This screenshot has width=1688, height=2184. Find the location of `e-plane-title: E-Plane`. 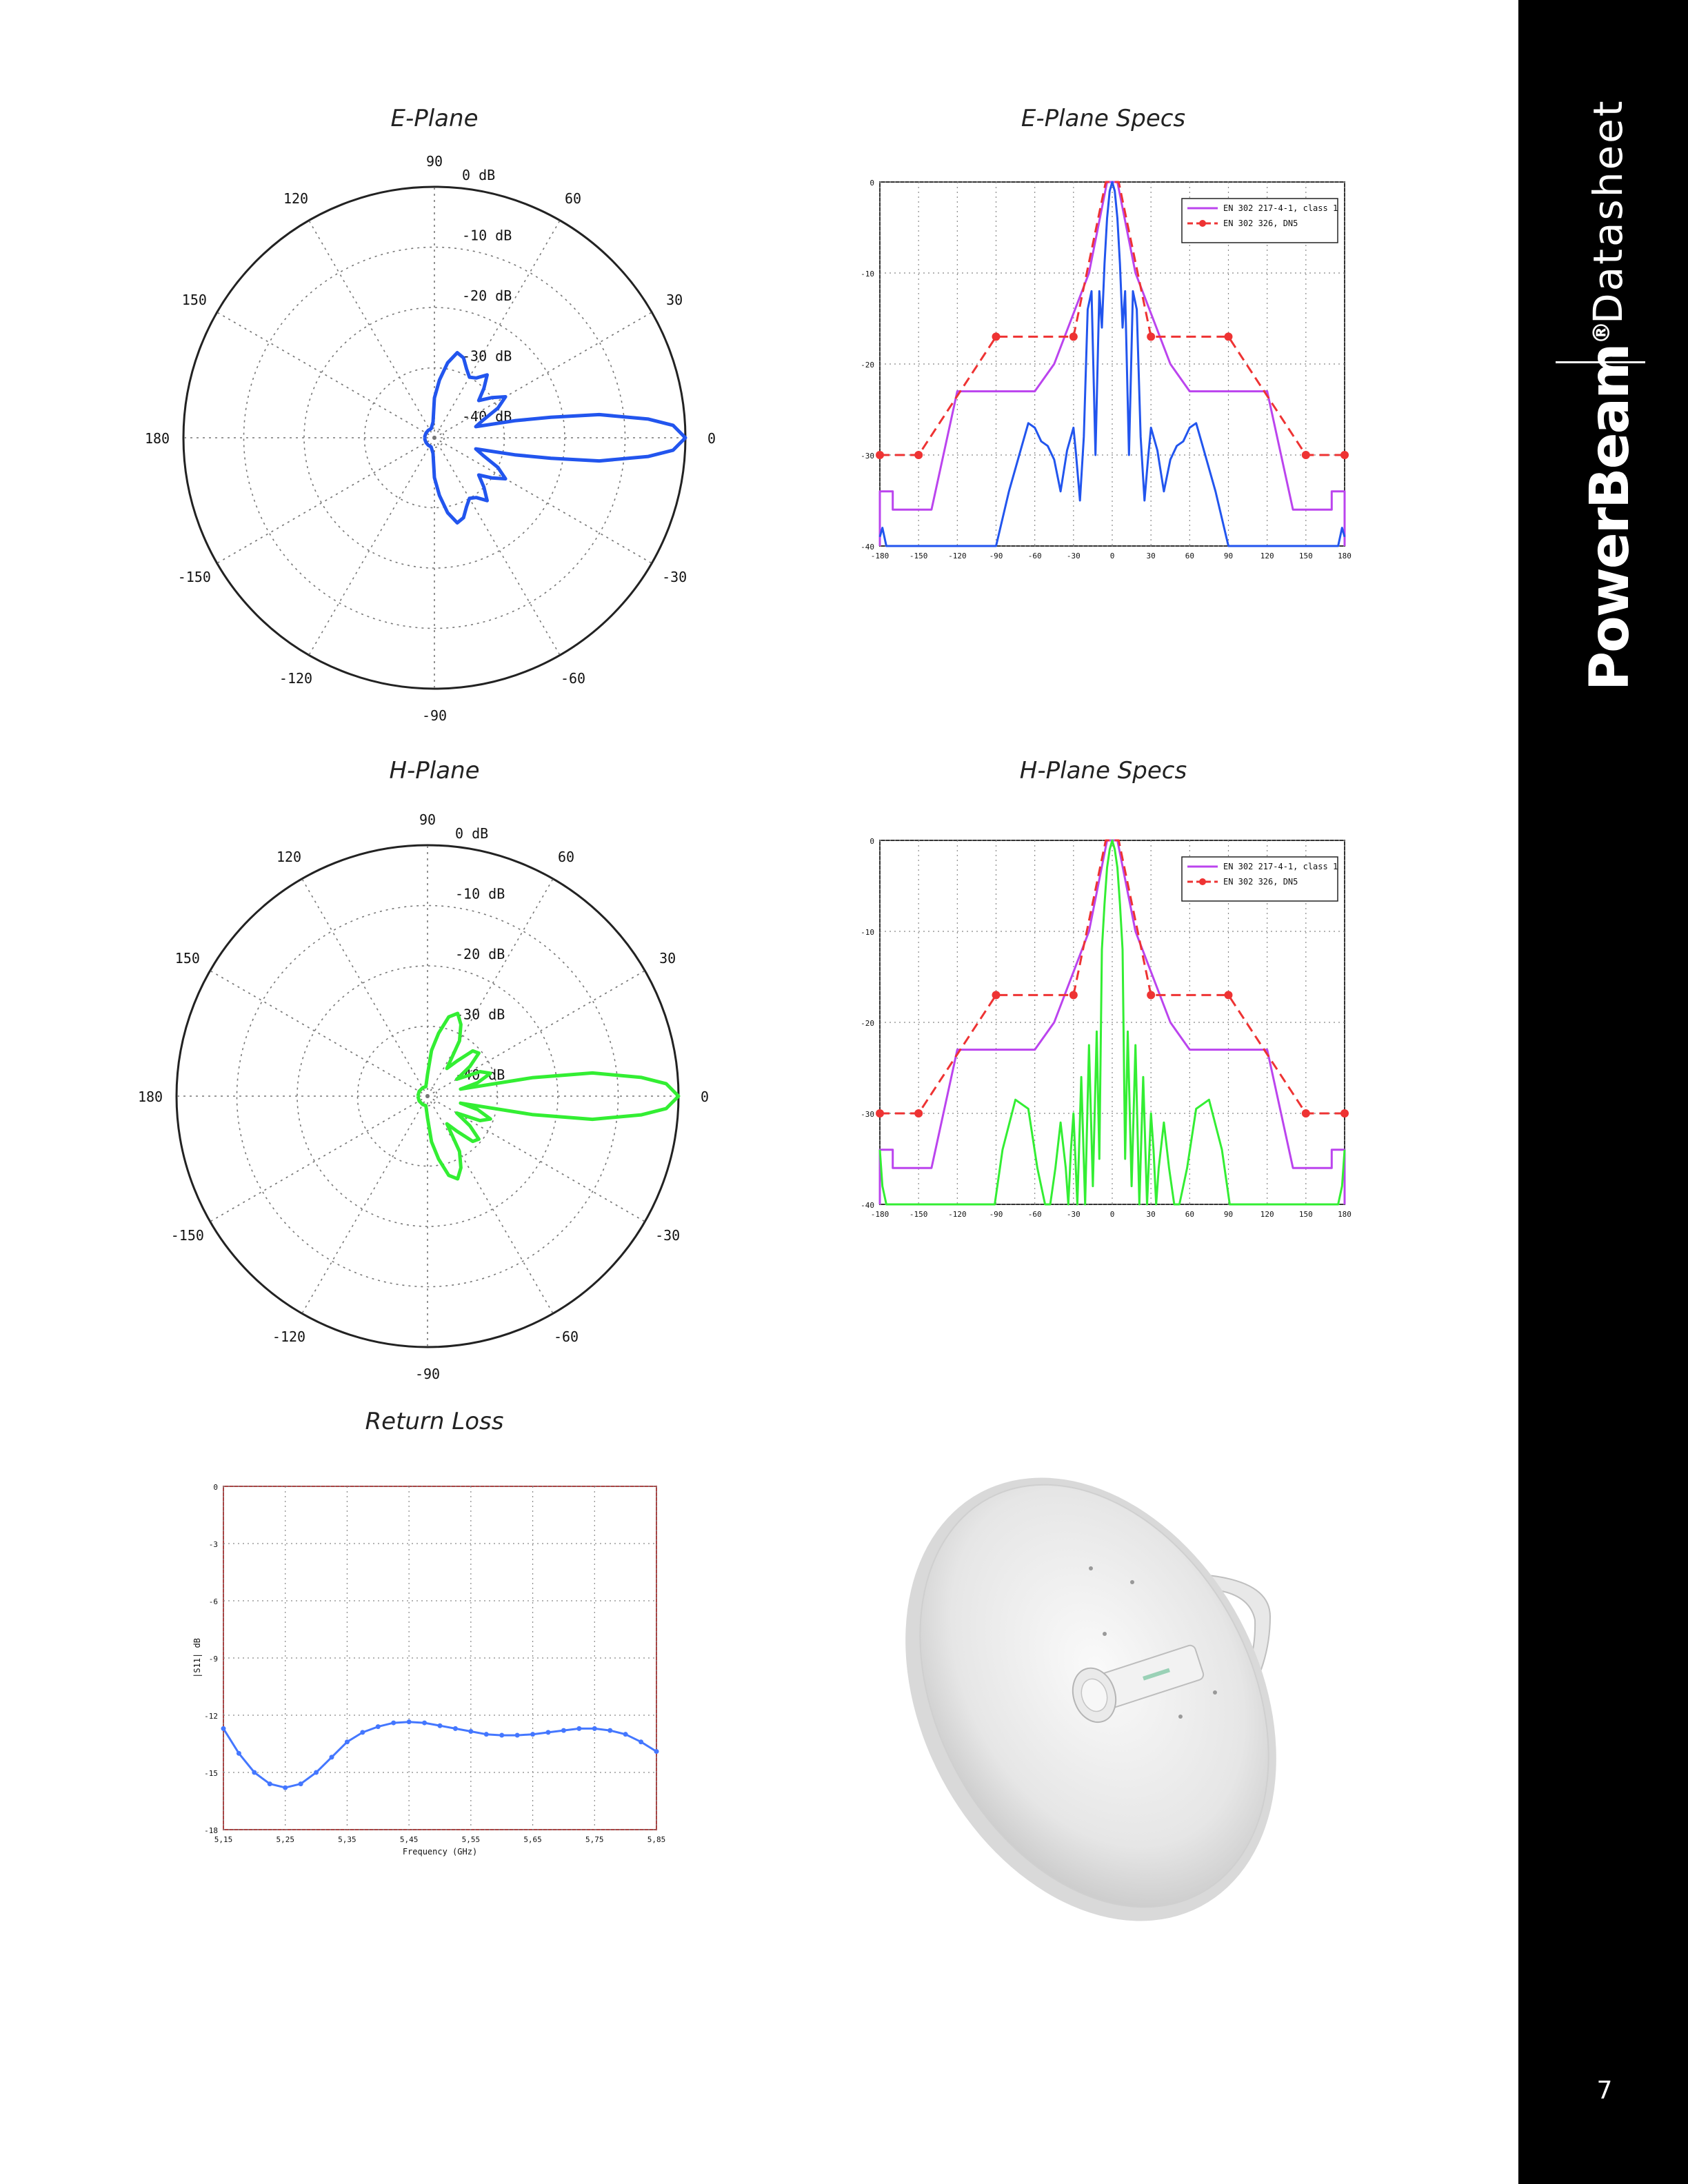

e-plane-title: E-Plane is located at coordinates (435, 119).